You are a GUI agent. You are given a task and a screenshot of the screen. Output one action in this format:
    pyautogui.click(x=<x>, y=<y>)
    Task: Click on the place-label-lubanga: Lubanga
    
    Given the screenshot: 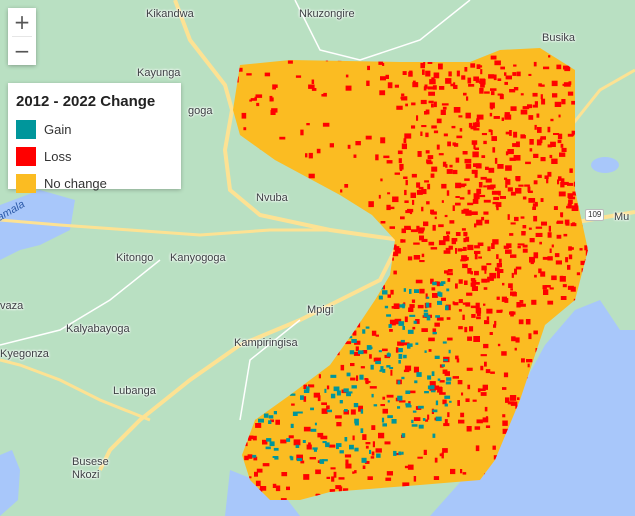 What is the action you would take?
    pyautogui.click(x=134, y=391)
    